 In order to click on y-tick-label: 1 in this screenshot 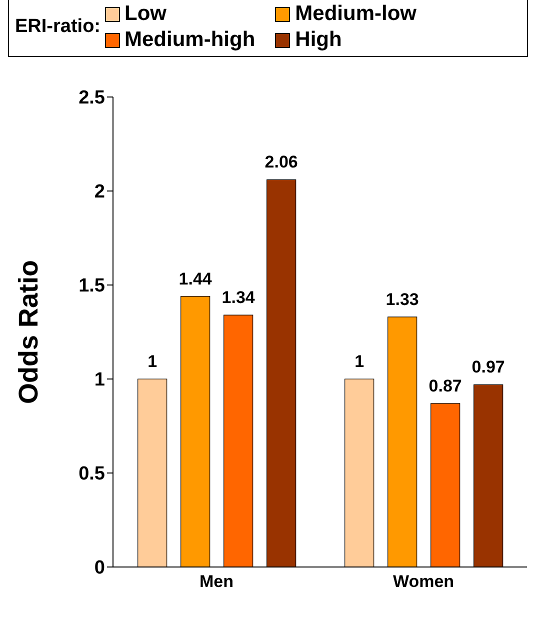, I will do `click(100, 380)`.